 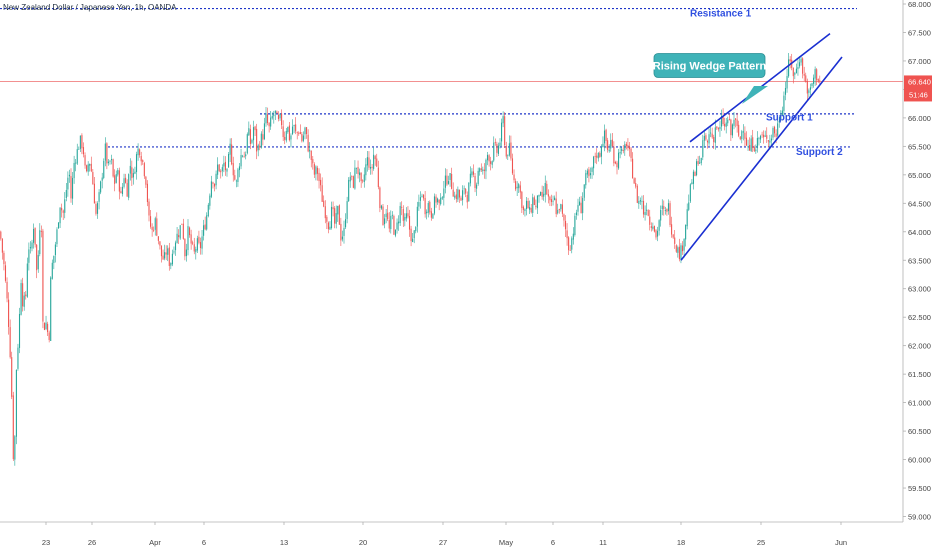 I want to click on x-tick-label: 11, so click(x=603, y=542).